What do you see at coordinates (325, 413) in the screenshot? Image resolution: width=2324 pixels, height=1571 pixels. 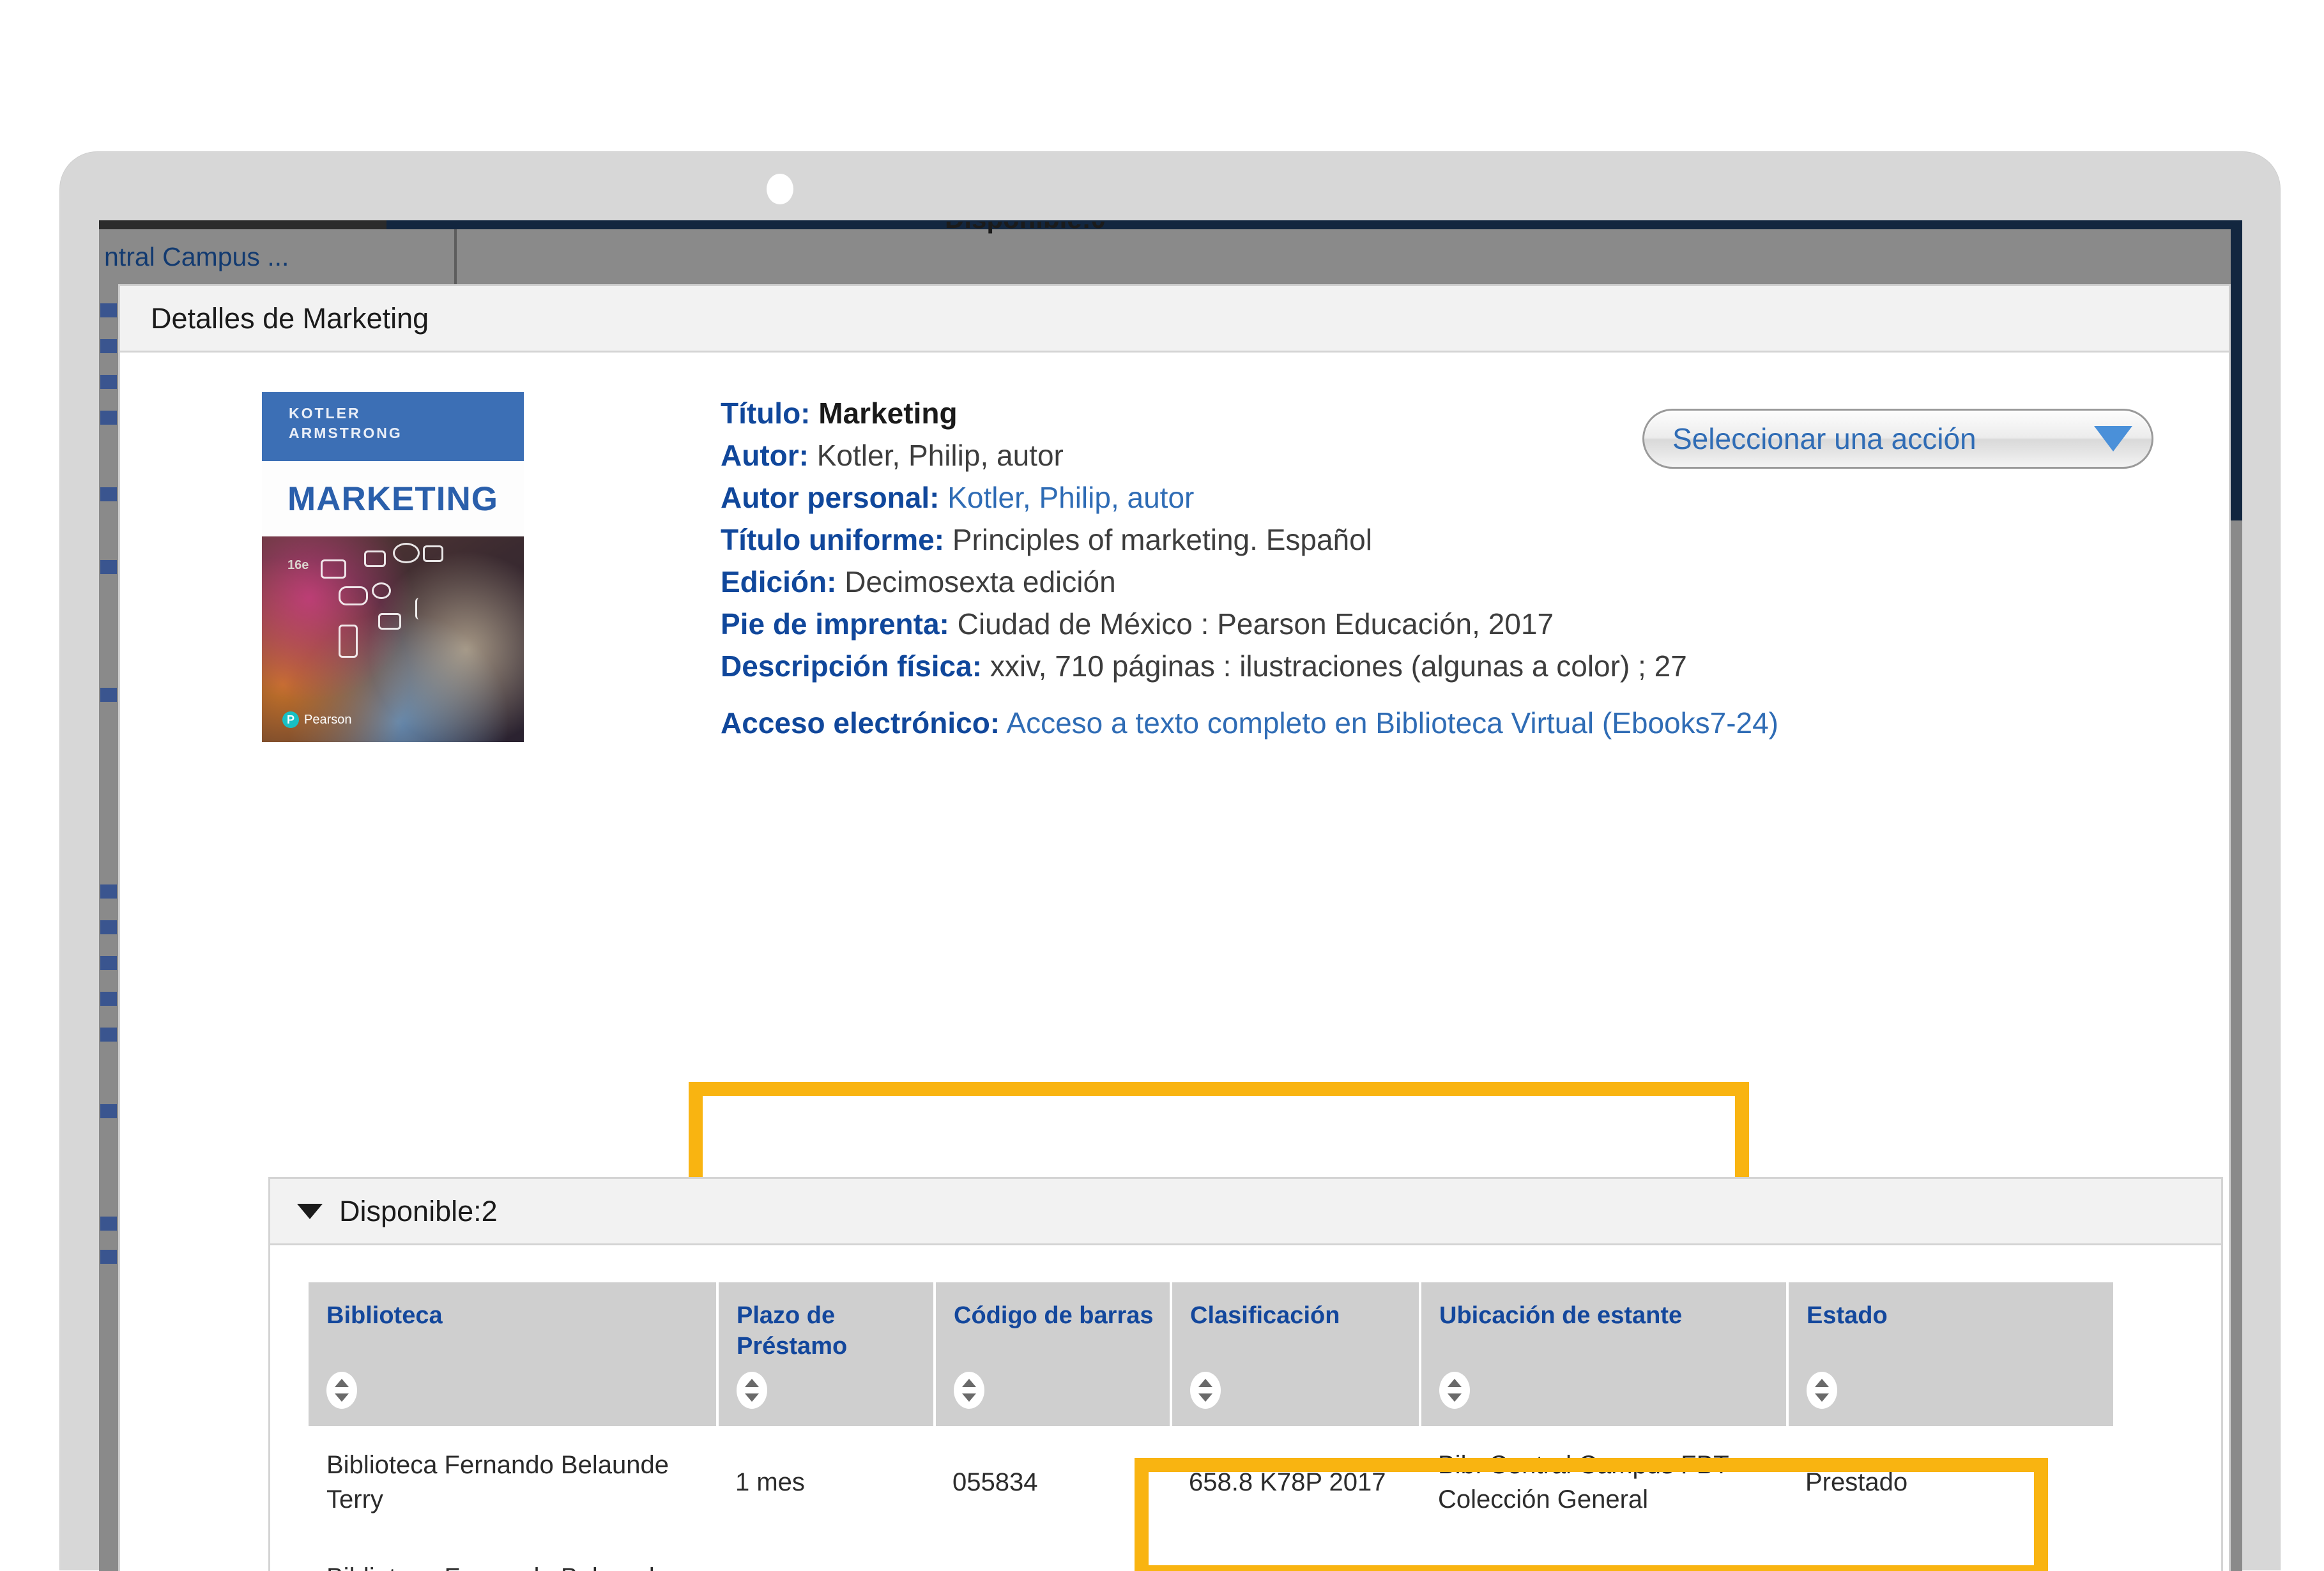 I see `cover-author-line-1: KOTLER` at bounding box center [325, 413].